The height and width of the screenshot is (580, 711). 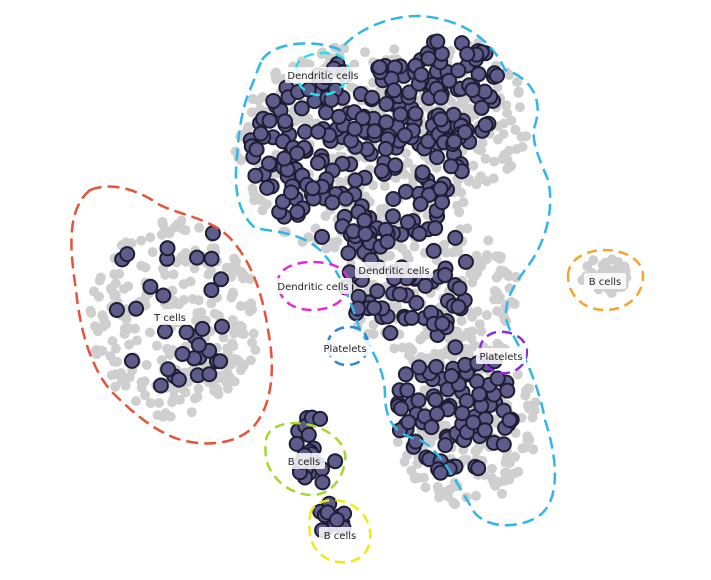 I want to click on svg-text: Platelets, so click(x=344, y=349).